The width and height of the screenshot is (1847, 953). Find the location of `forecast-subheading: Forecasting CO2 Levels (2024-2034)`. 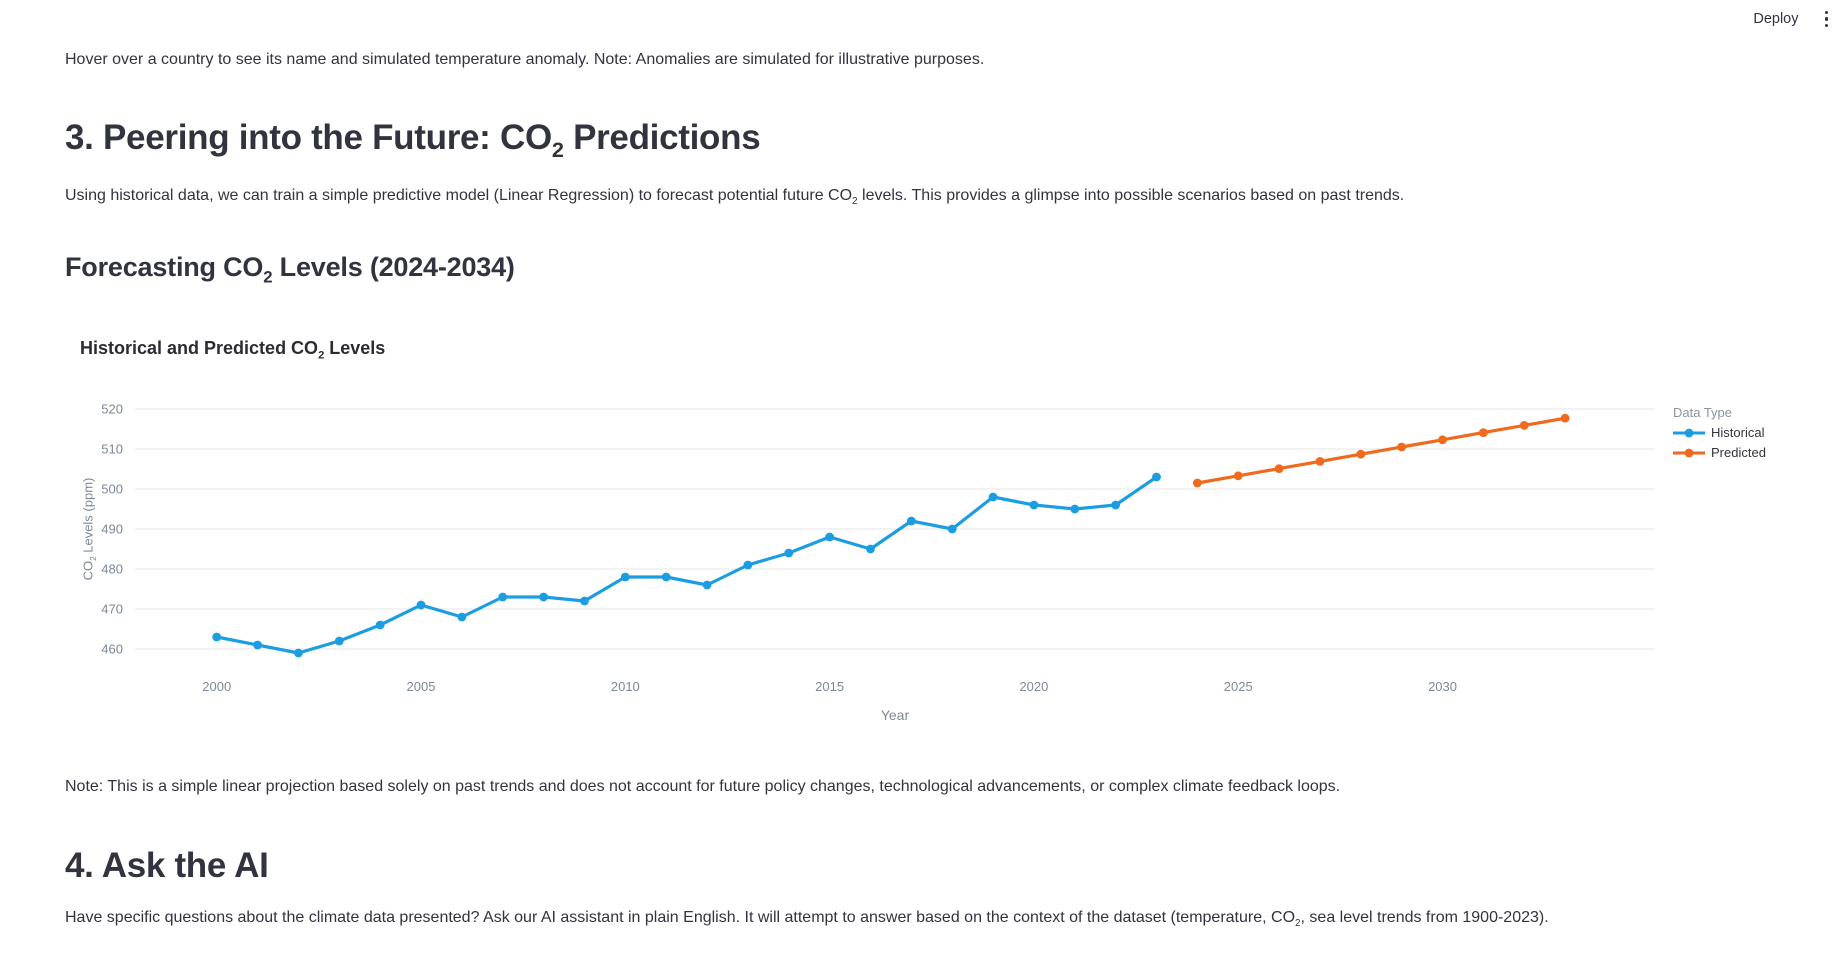

forecast-subheading: Forecasting CO2 Levels (2024-2034) is located at coordinates (665, 269).